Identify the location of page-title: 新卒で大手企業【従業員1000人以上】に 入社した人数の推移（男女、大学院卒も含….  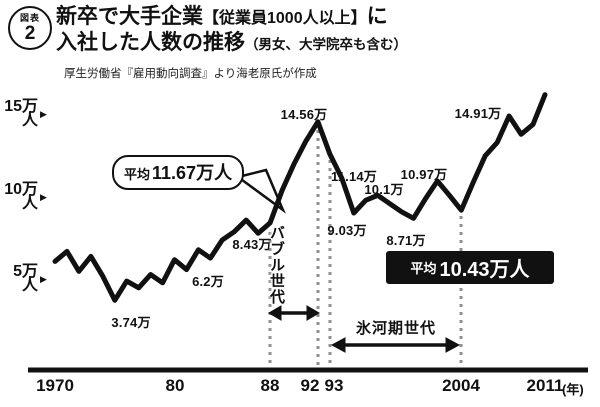
(231, 30).